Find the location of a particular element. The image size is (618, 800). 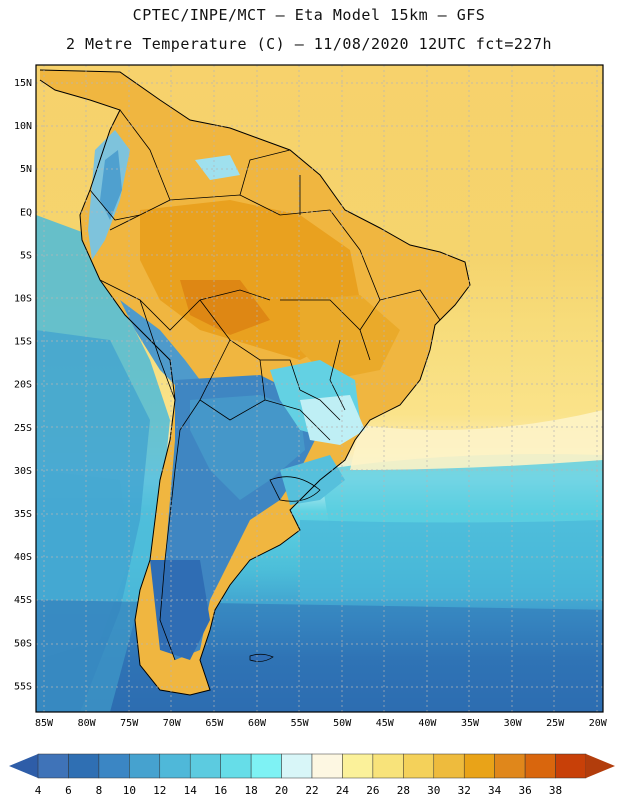

lat-label: 15S is located at coordinates (23, 342).